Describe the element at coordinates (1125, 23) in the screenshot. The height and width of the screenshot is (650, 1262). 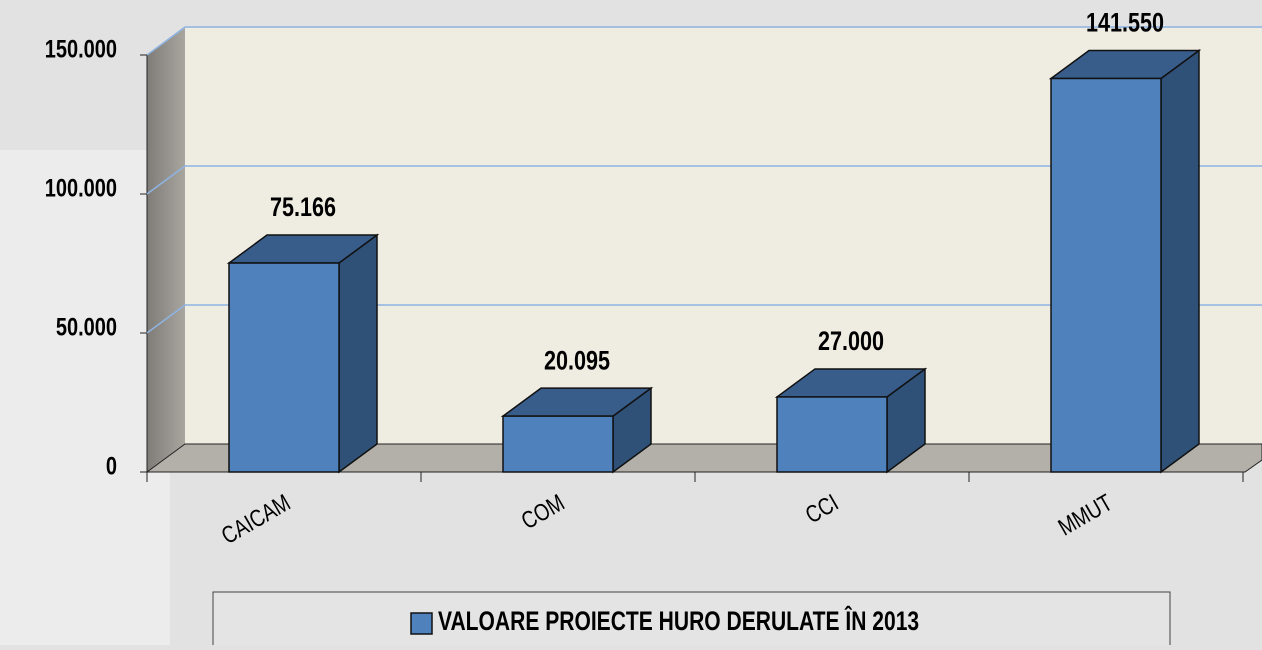
I see `value-label: 141.550` at that location.